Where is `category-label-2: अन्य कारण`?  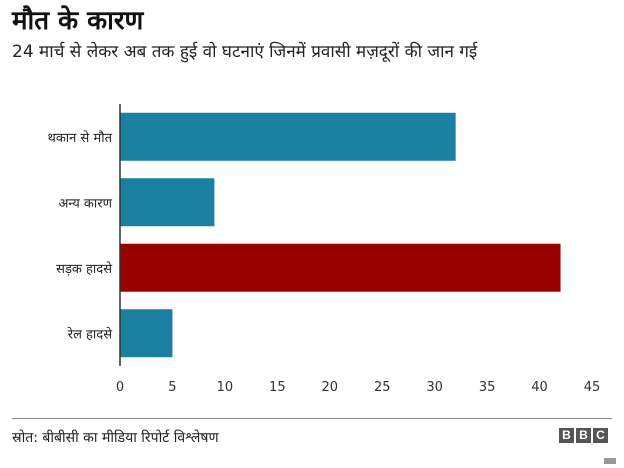 category-label-2: अन्य कारण is located at coordinates (85, 203).